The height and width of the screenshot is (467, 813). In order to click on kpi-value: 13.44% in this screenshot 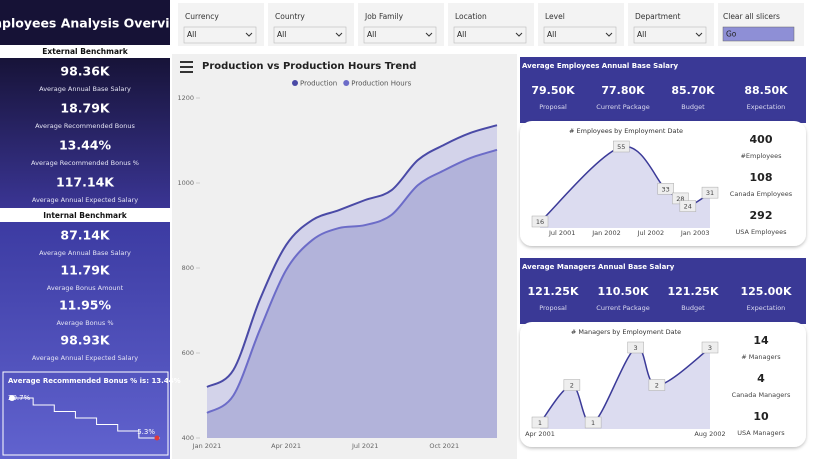, I will do `click(85, 145)`.